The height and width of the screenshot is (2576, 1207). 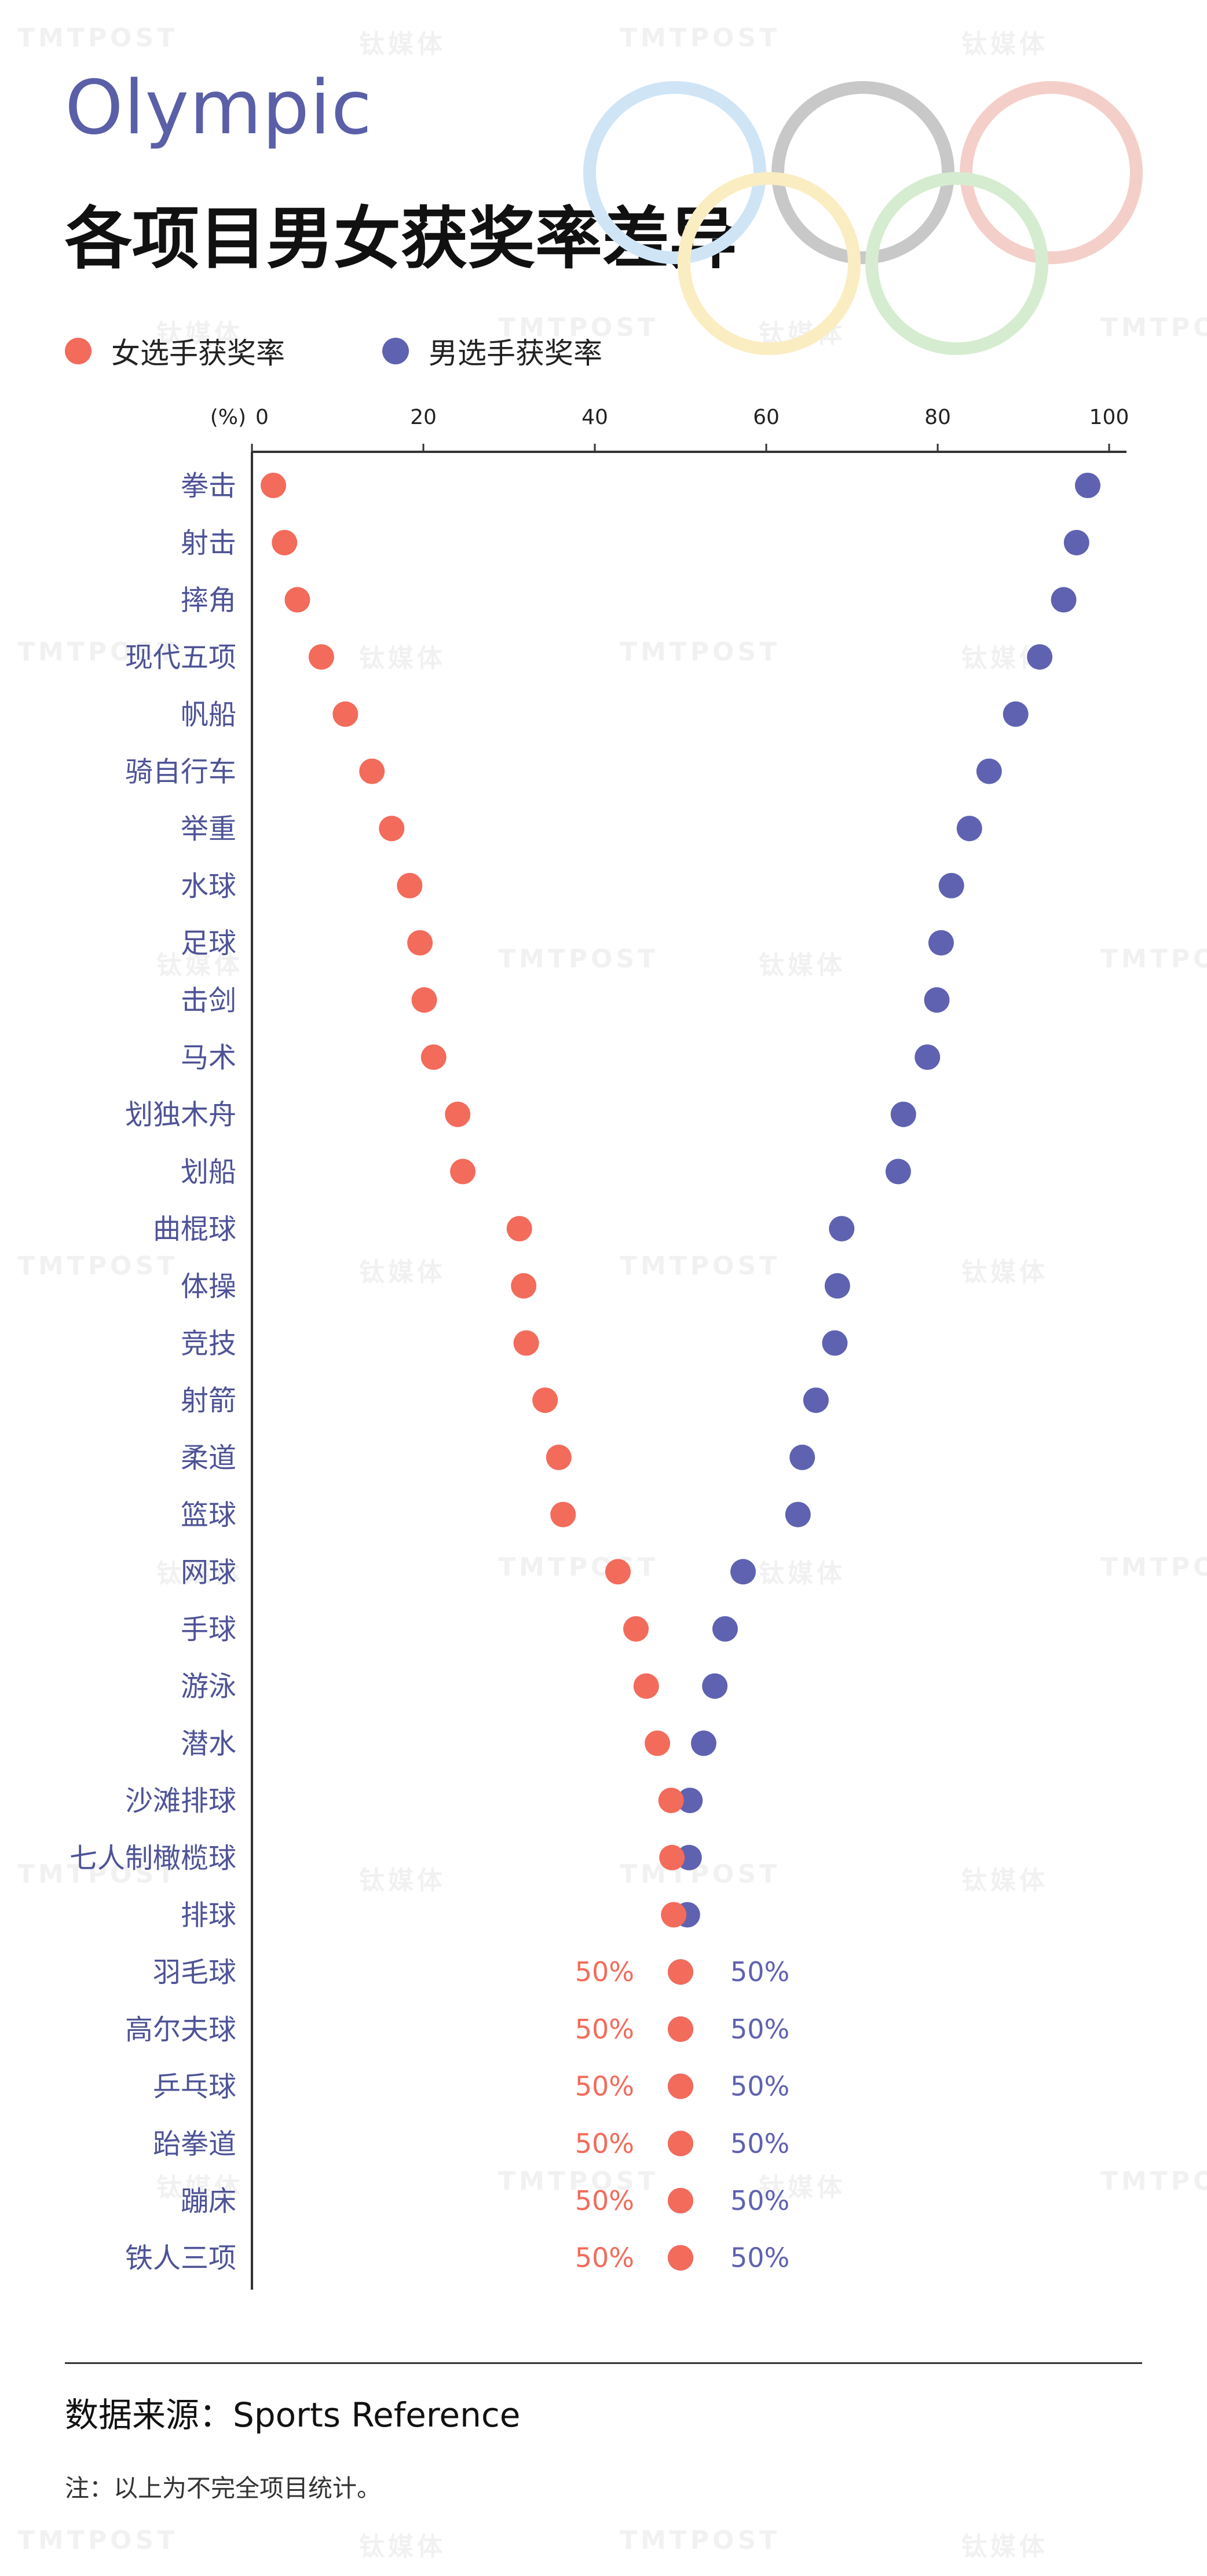 What do you see at coordinates (492, 351) in the screenshot?
I see `legend-item-male: 男选手获奖率` at bounding box center [492, 351].